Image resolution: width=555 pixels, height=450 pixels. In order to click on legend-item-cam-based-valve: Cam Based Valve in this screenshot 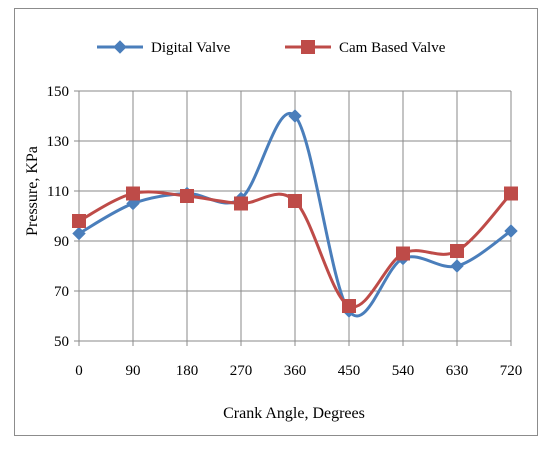, I will do `click(365, 48)`.